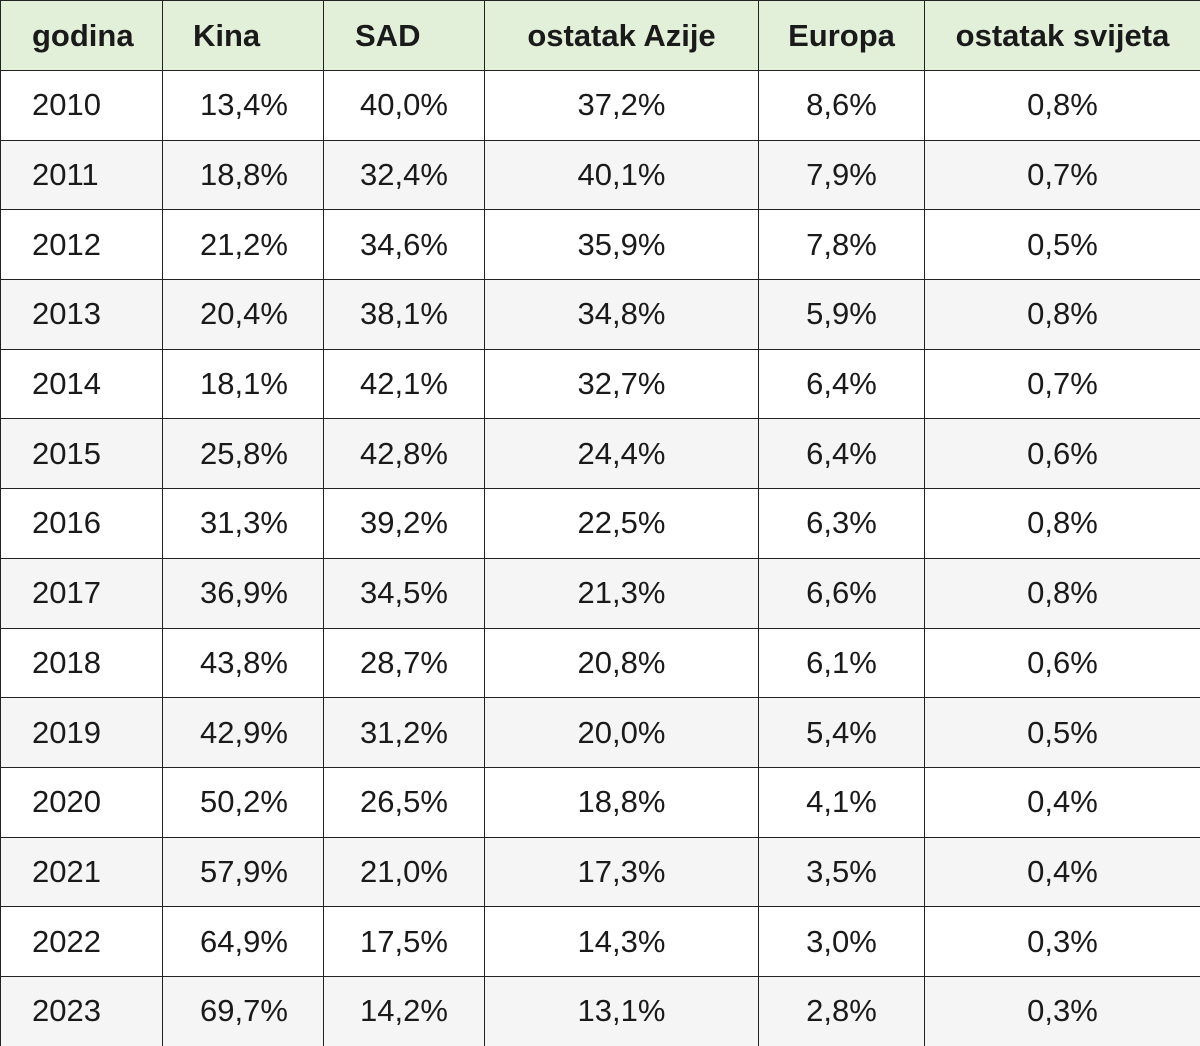 The image size is (1200, 1046). What do you see at coordinates (243, 105) in the screenshot?
I see `kina-cell: 13,4%` at bounding box center [243, 105].